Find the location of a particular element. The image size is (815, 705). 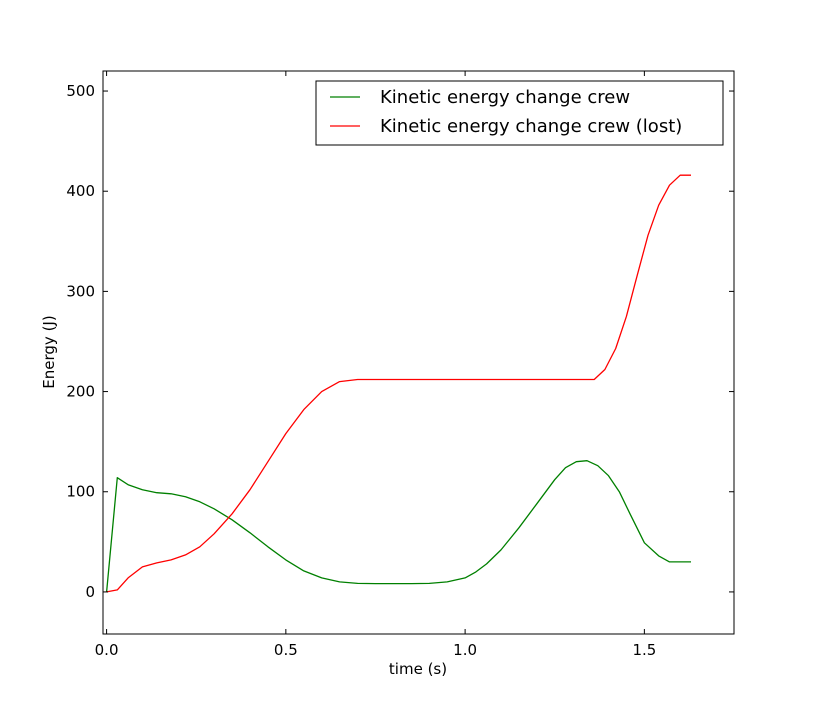

y-tick-label: 500 is located at coordinates (80, 91).